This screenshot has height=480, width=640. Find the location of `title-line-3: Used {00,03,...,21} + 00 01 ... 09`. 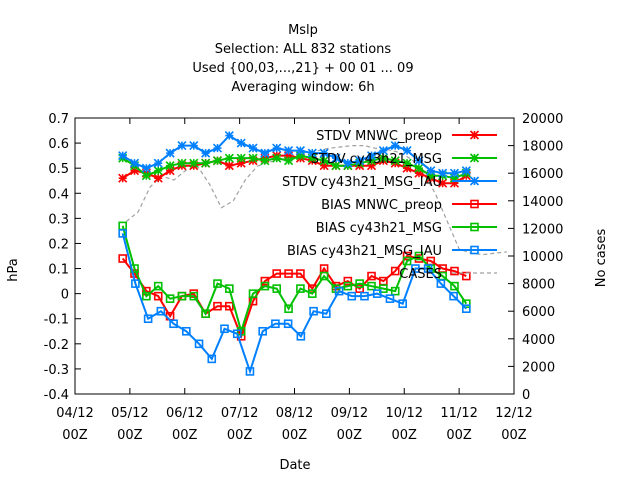

title-line-3: Used {00,03,...,21} + 00 01 ... 09 is located at coordinates (302, 68).